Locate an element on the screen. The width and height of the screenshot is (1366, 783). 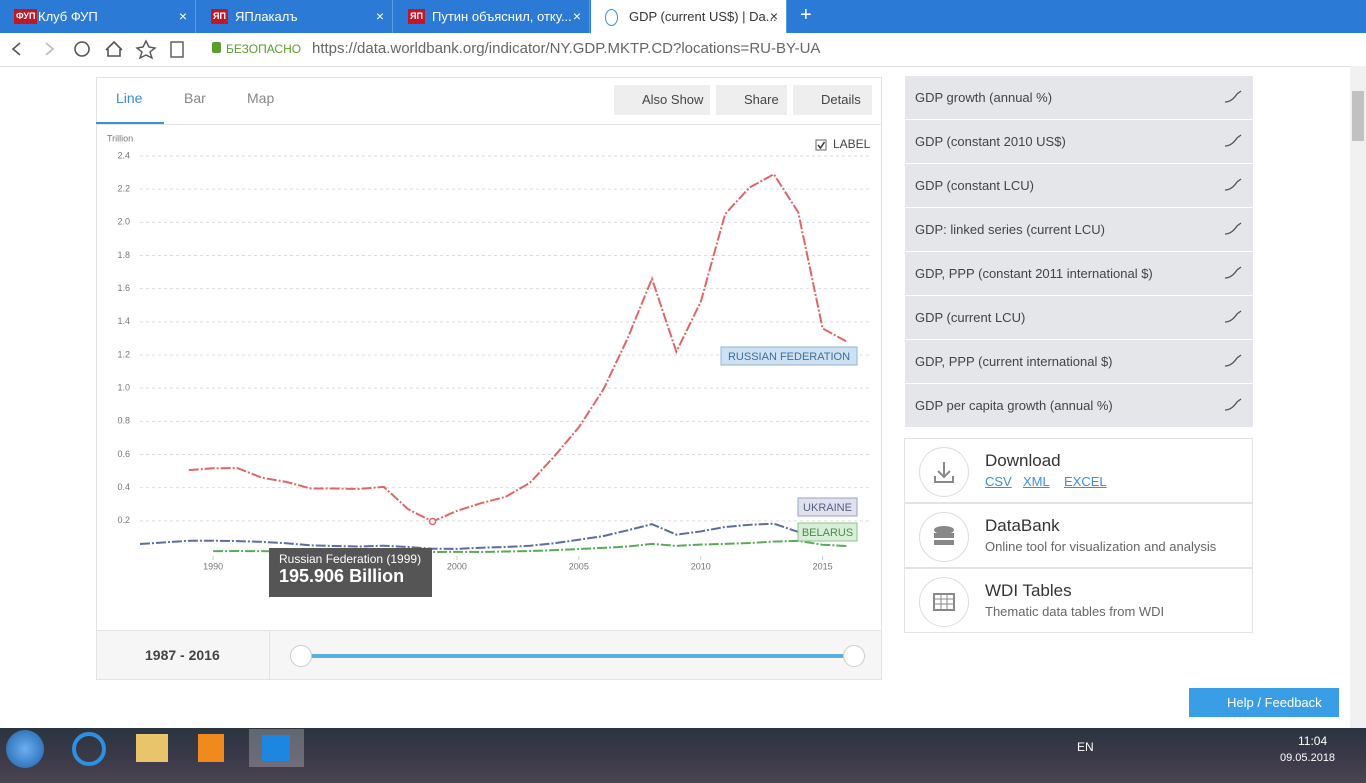
browser-task is located at coordinates (276, 748).